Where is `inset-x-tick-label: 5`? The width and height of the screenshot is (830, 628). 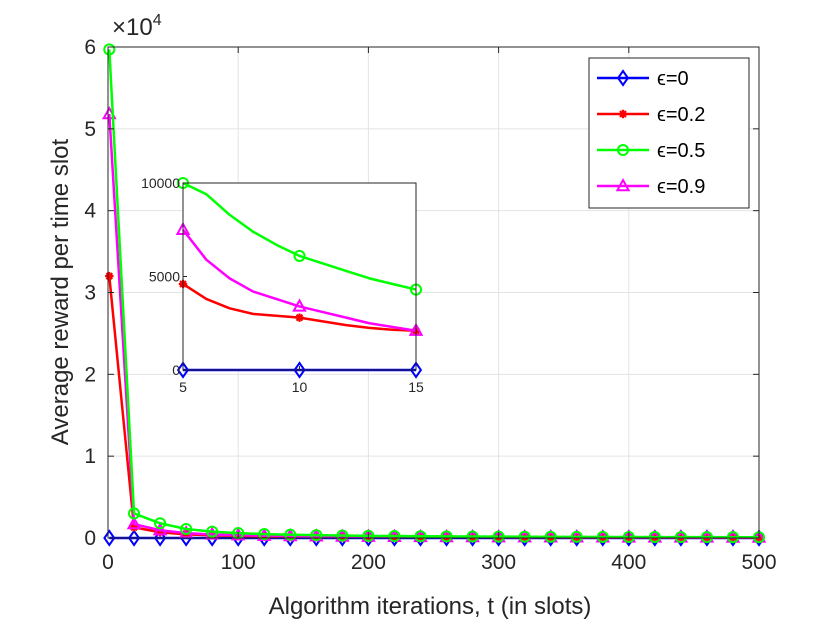 inset-x-tick-label: 5 is located at coordinates (183, 387).